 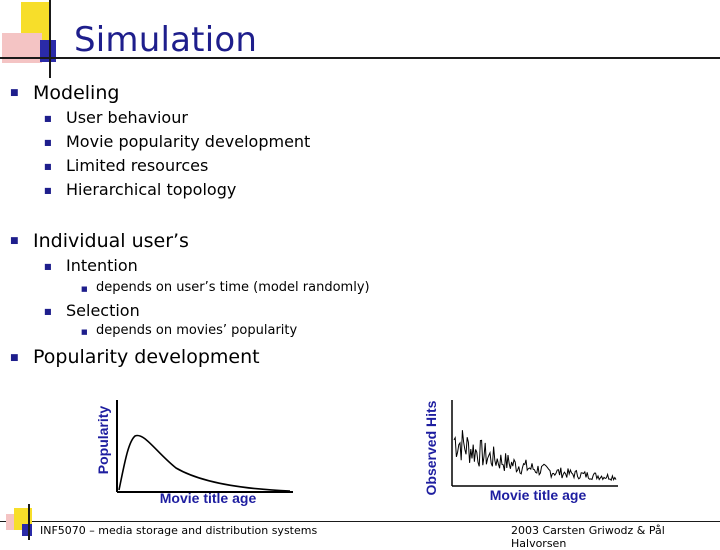 What do you see at coordinates (103, 440) in the screenshot?
I see `left-ylabel: Popularity` at bounding box center [103, 440].